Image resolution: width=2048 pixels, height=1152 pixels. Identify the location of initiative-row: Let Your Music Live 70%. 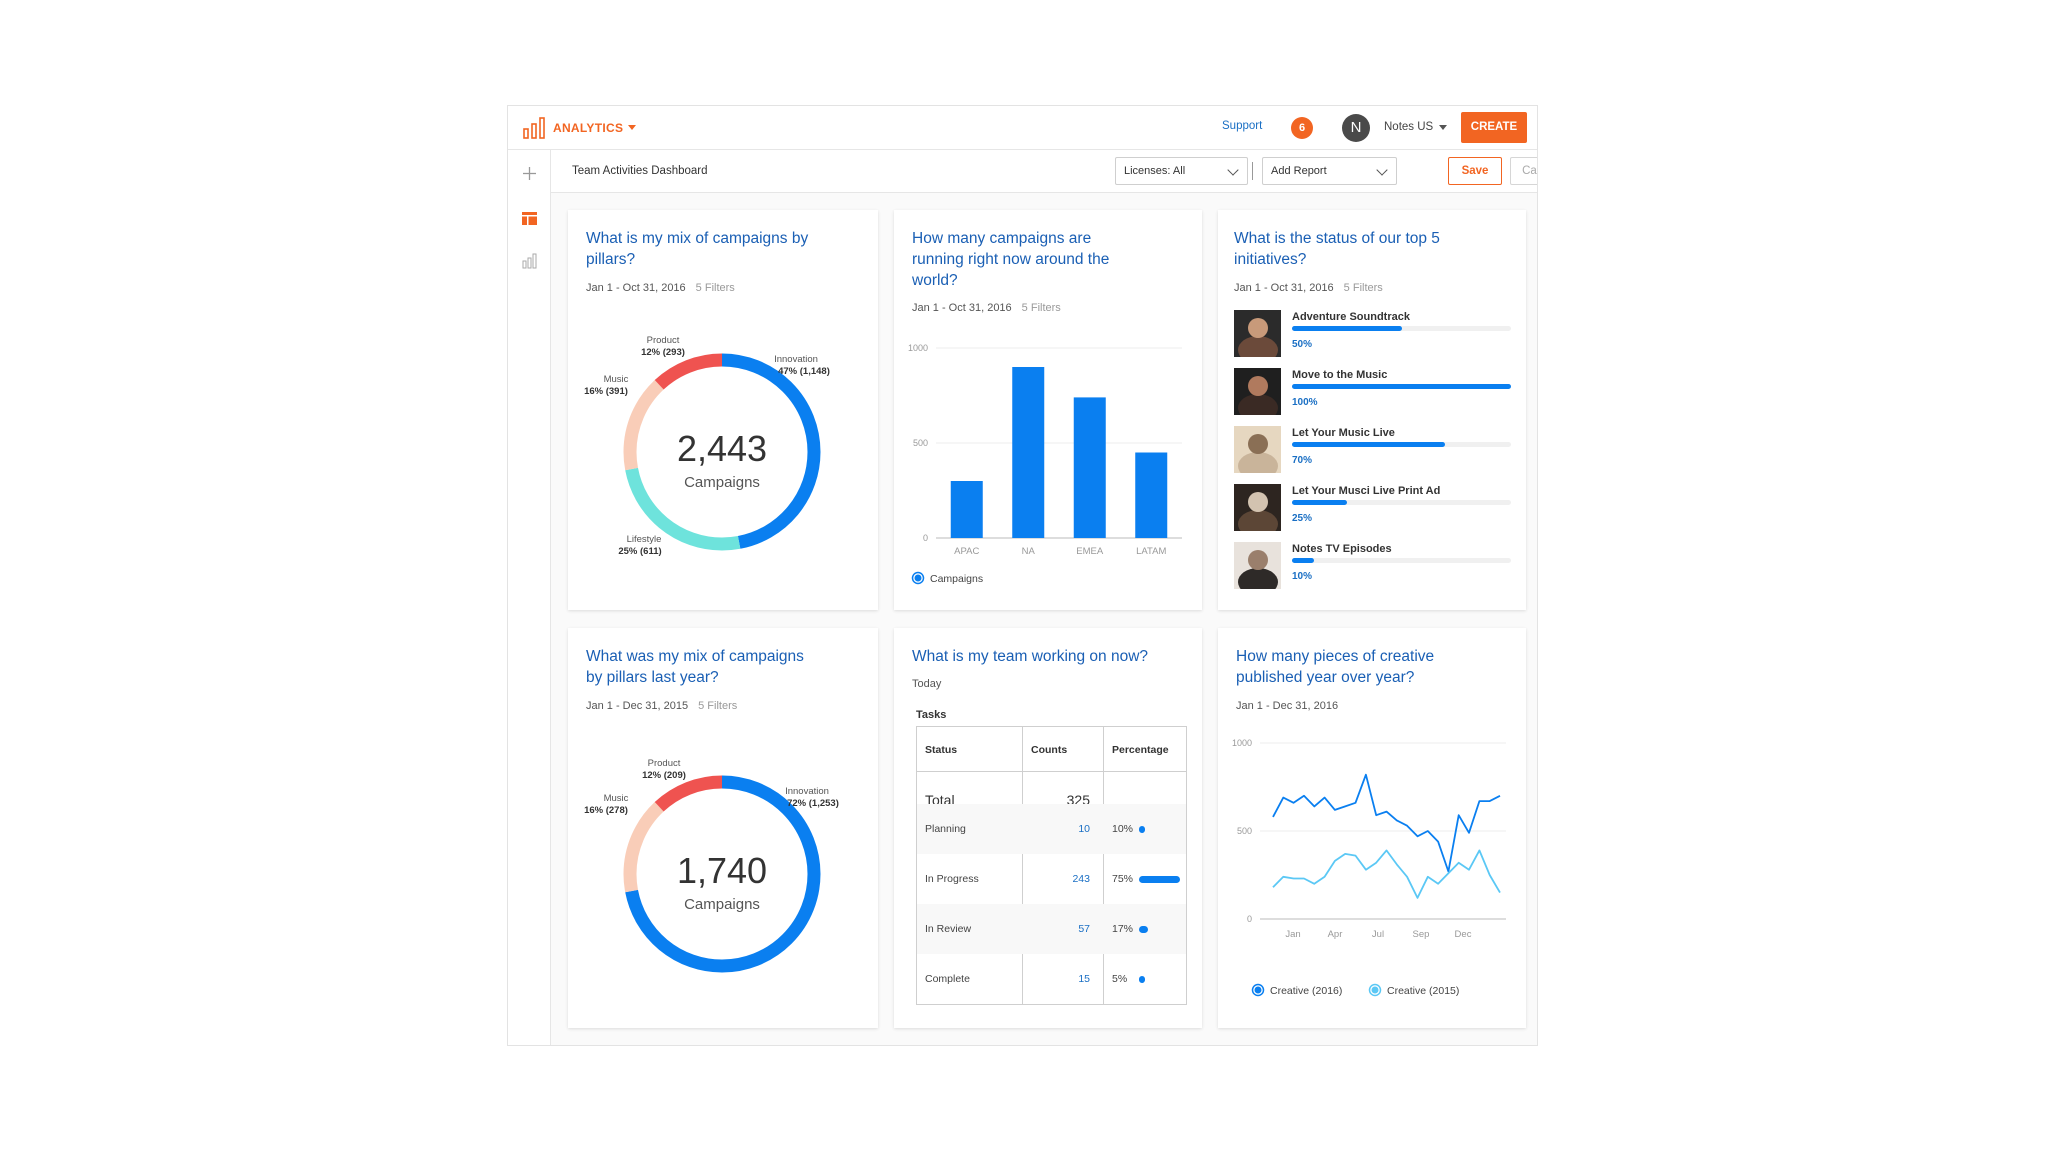
(1374, 451).